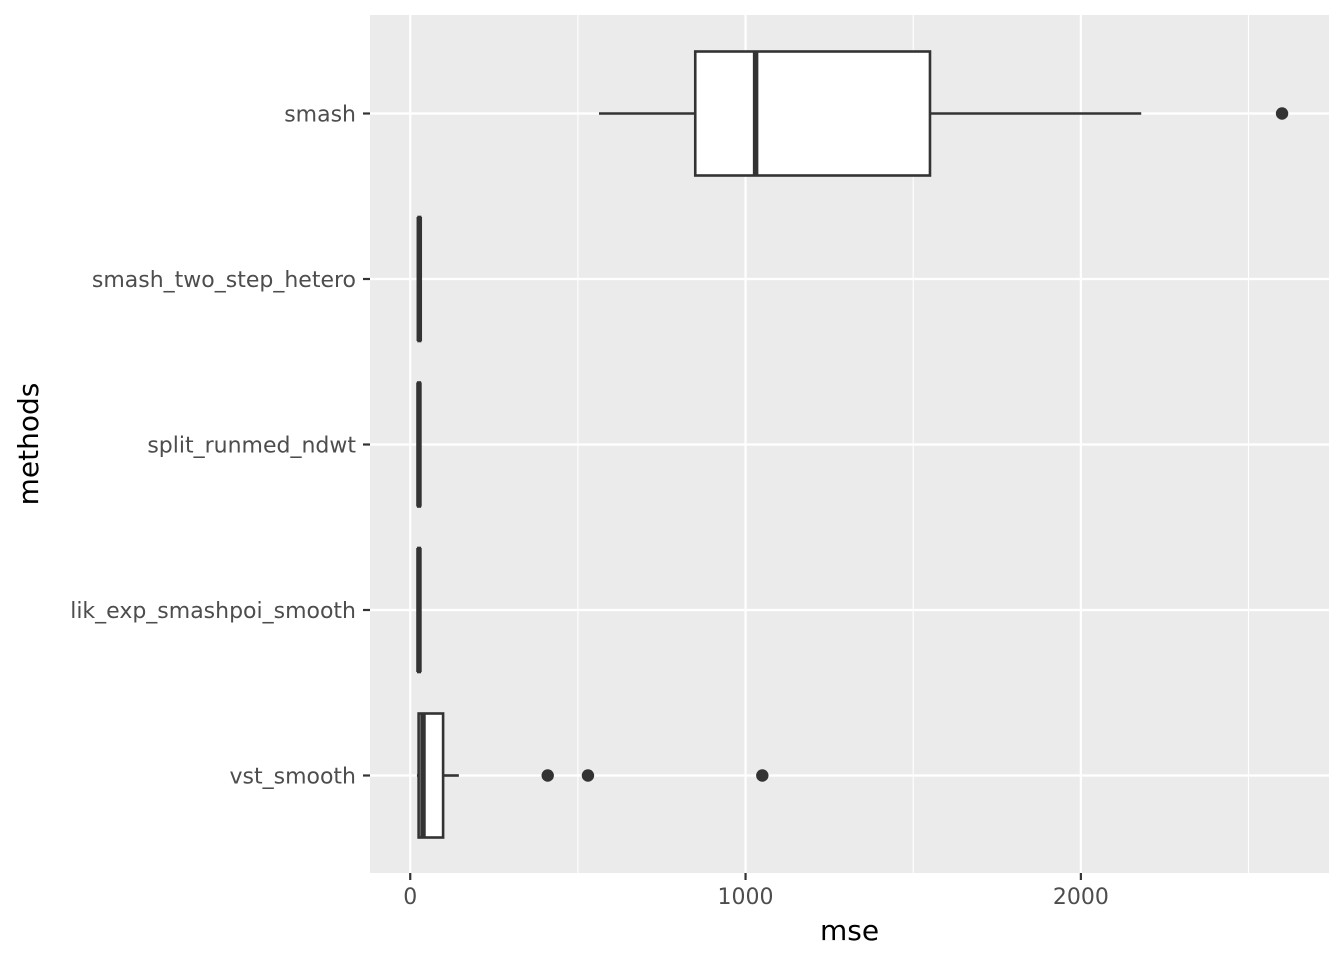  I want to click on boxplot-smash, so click(944, 113).